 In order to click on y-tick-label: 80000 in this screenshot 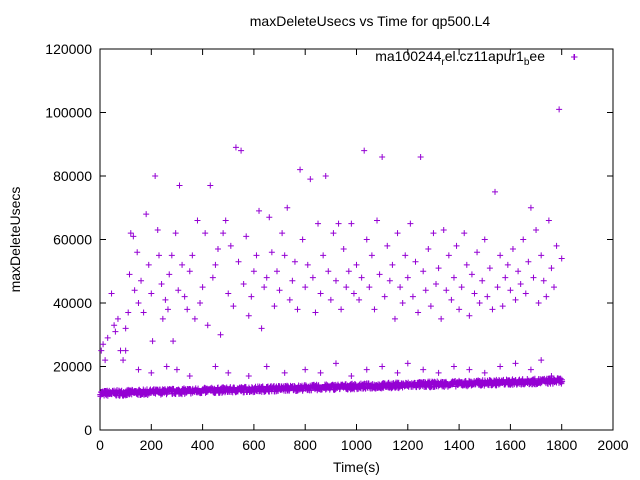, I will do `click(72, 176)`.